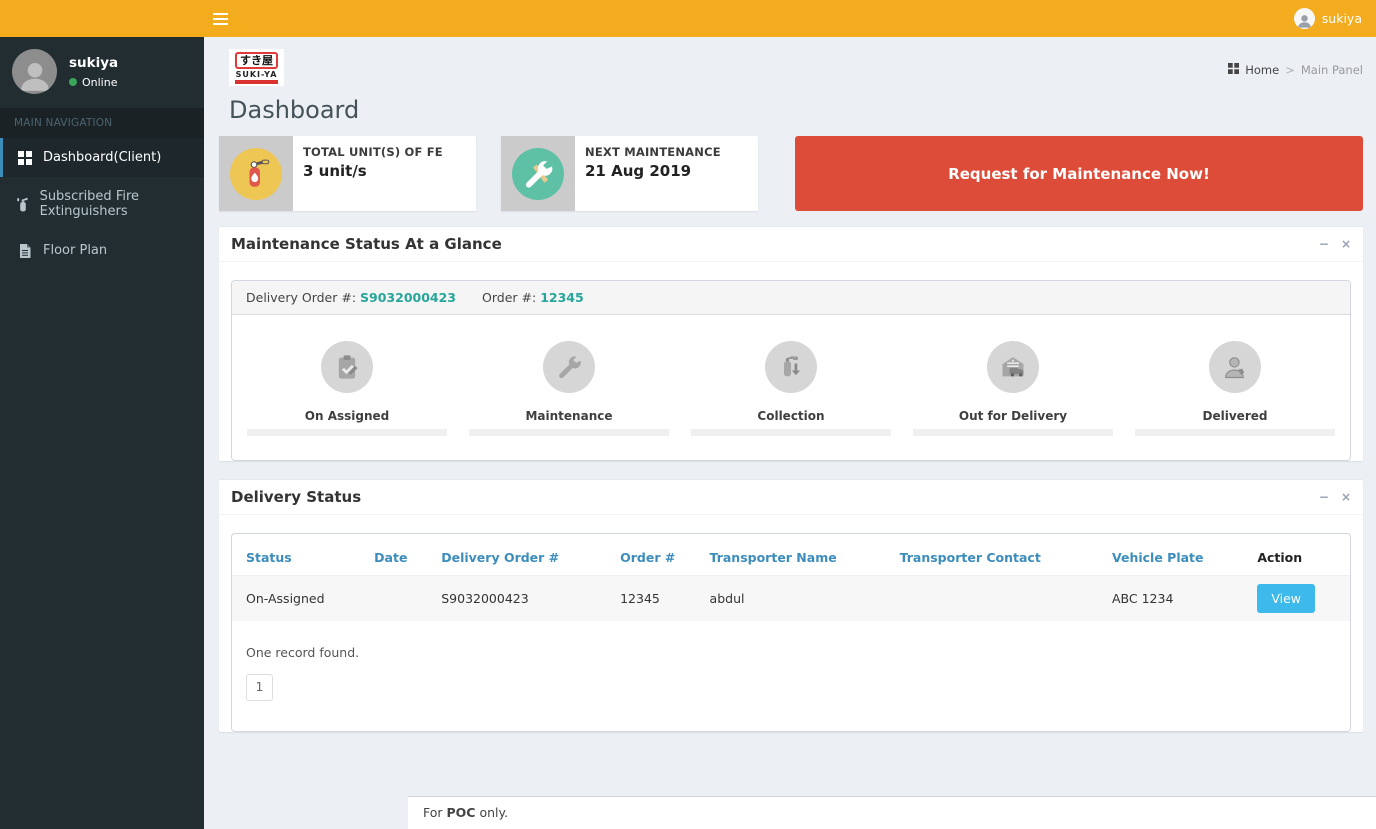 The width and height of the screenshot is (1376, 829). What do you see at coordinates (34, 71) in the screenshot?
I see `sidebar-avatar` at bounding box center [34, 71].